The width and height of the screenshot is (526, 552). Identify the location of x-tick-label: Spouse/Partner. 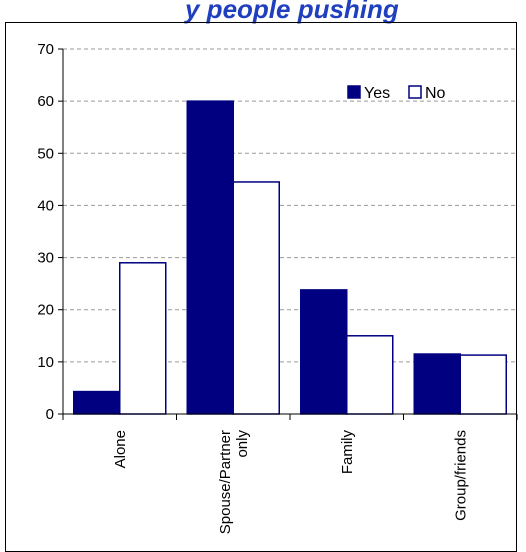
(225, 482).